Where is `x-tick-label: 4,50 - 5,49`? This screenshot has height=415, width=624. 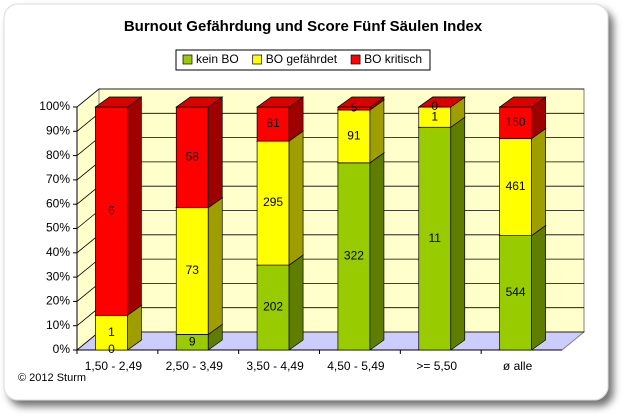
x-tick-label: 4,50 - 5,49 is located at coordinates (356, 366).